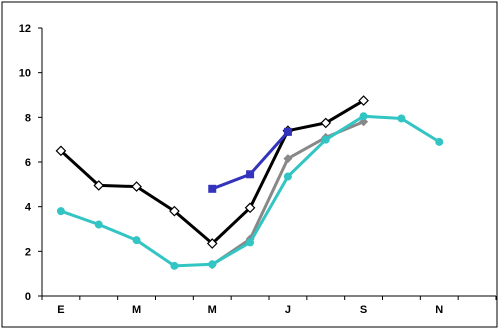 The image size is (499, 329). I want to click on x-tick-label: S, so click(363, 310).